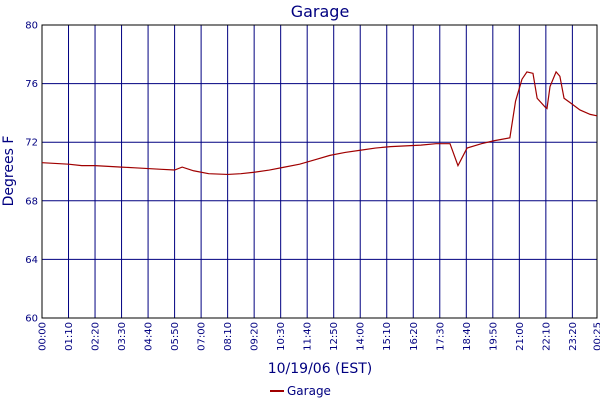 The width and height of the screenshot is (600, 400). What do you see at coordinates (9, 171) in the screenshot?
I see `y-axis-label: Degrees F` at bounding box center [9, 171].